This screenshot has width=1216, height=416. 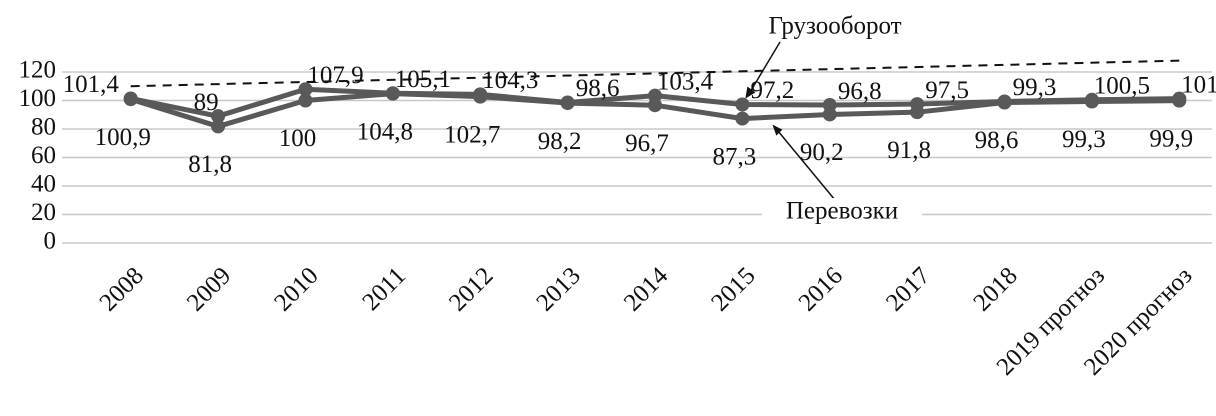 What do you see at coordinates (296, 289) in the screenshot?
I see `x-tick-label: 2010` at bounding box center [296, 289].